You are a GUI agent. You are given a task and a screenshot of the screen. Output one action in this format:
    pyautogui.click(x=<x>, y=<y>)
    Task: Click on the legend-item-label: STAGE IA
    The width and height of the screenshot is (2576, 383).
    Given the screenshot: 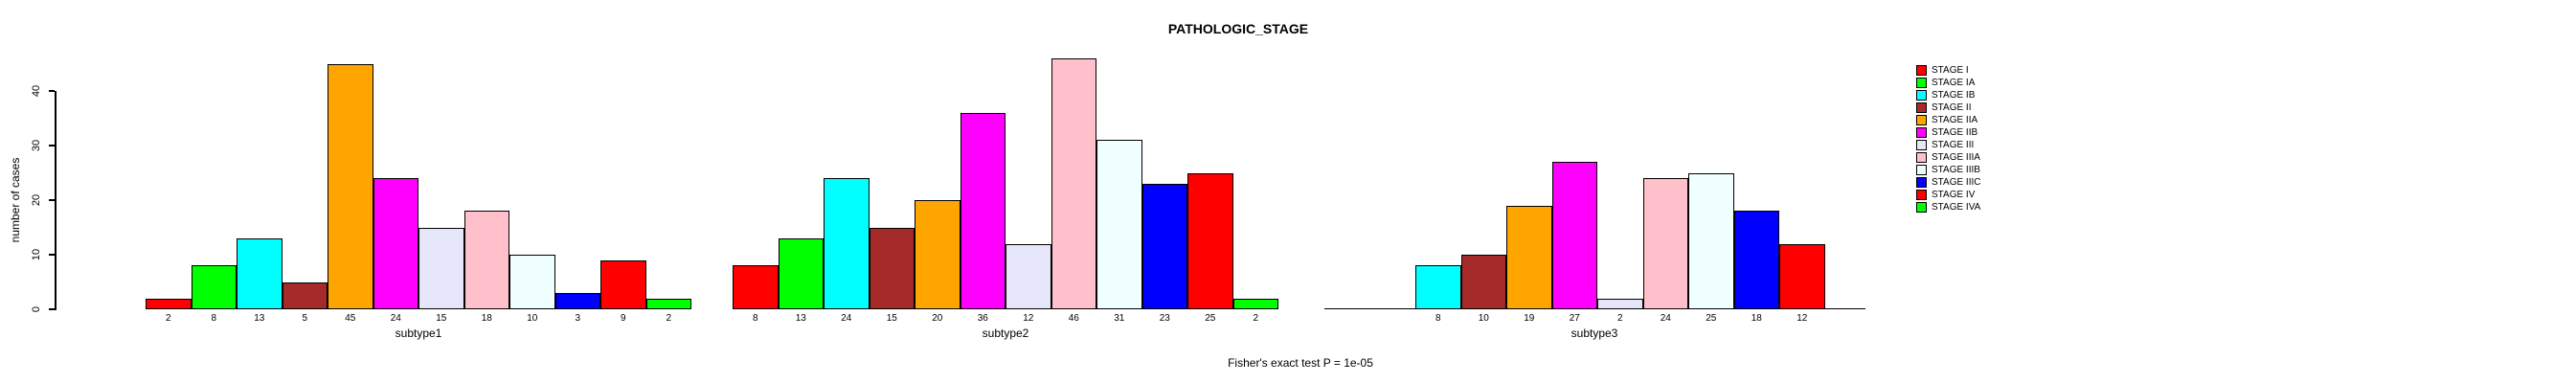 What is the action you would take?
    pyautogui.click(x=1954, y=83)
    